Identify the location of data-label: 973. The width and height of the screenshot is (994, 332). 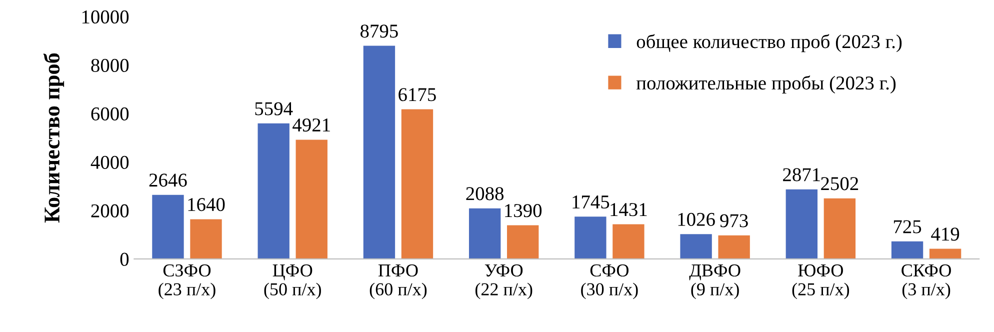
(734, 221).